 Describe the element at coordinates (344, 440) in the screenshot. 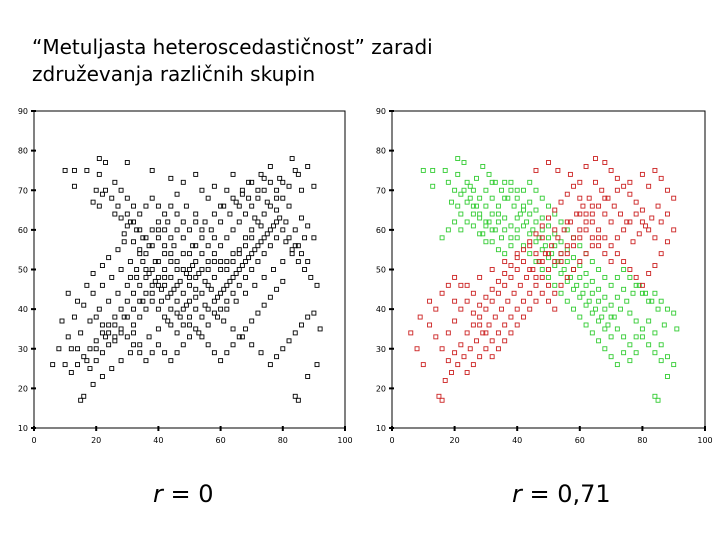

I see `x-tick-label: 100` at that location.